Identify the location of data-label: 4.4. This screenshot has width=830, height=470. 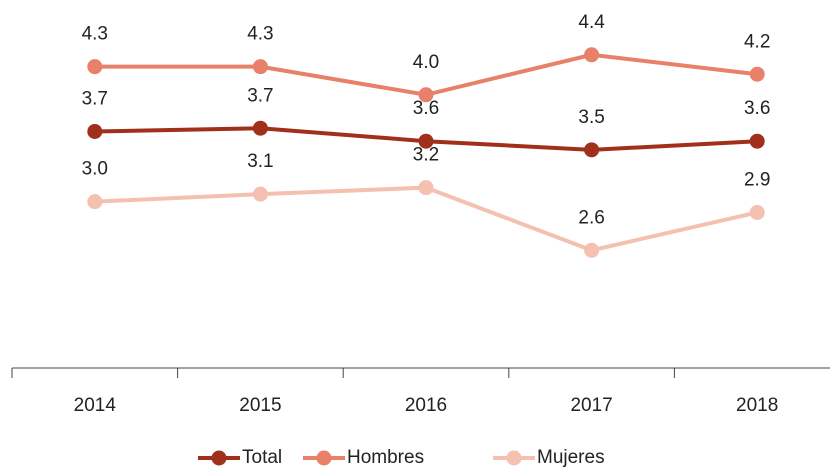
(591, 22).